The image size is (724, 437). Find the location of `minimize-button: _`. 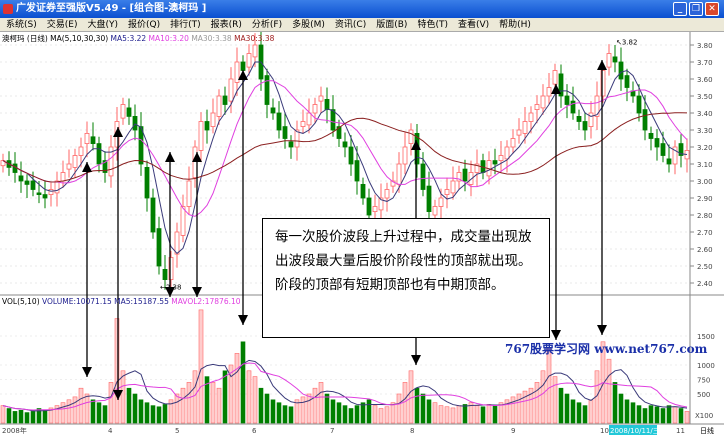

minimize-button: _ is located at coordinates (680, 9).